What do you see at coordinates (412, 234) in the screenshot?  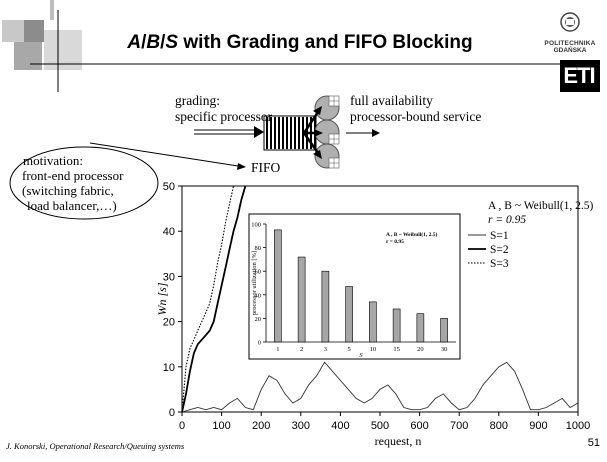 I see `inset-distribution-annotation: A , B ~ Weibull(1, 2.5)` at bounding box center [412, 234].